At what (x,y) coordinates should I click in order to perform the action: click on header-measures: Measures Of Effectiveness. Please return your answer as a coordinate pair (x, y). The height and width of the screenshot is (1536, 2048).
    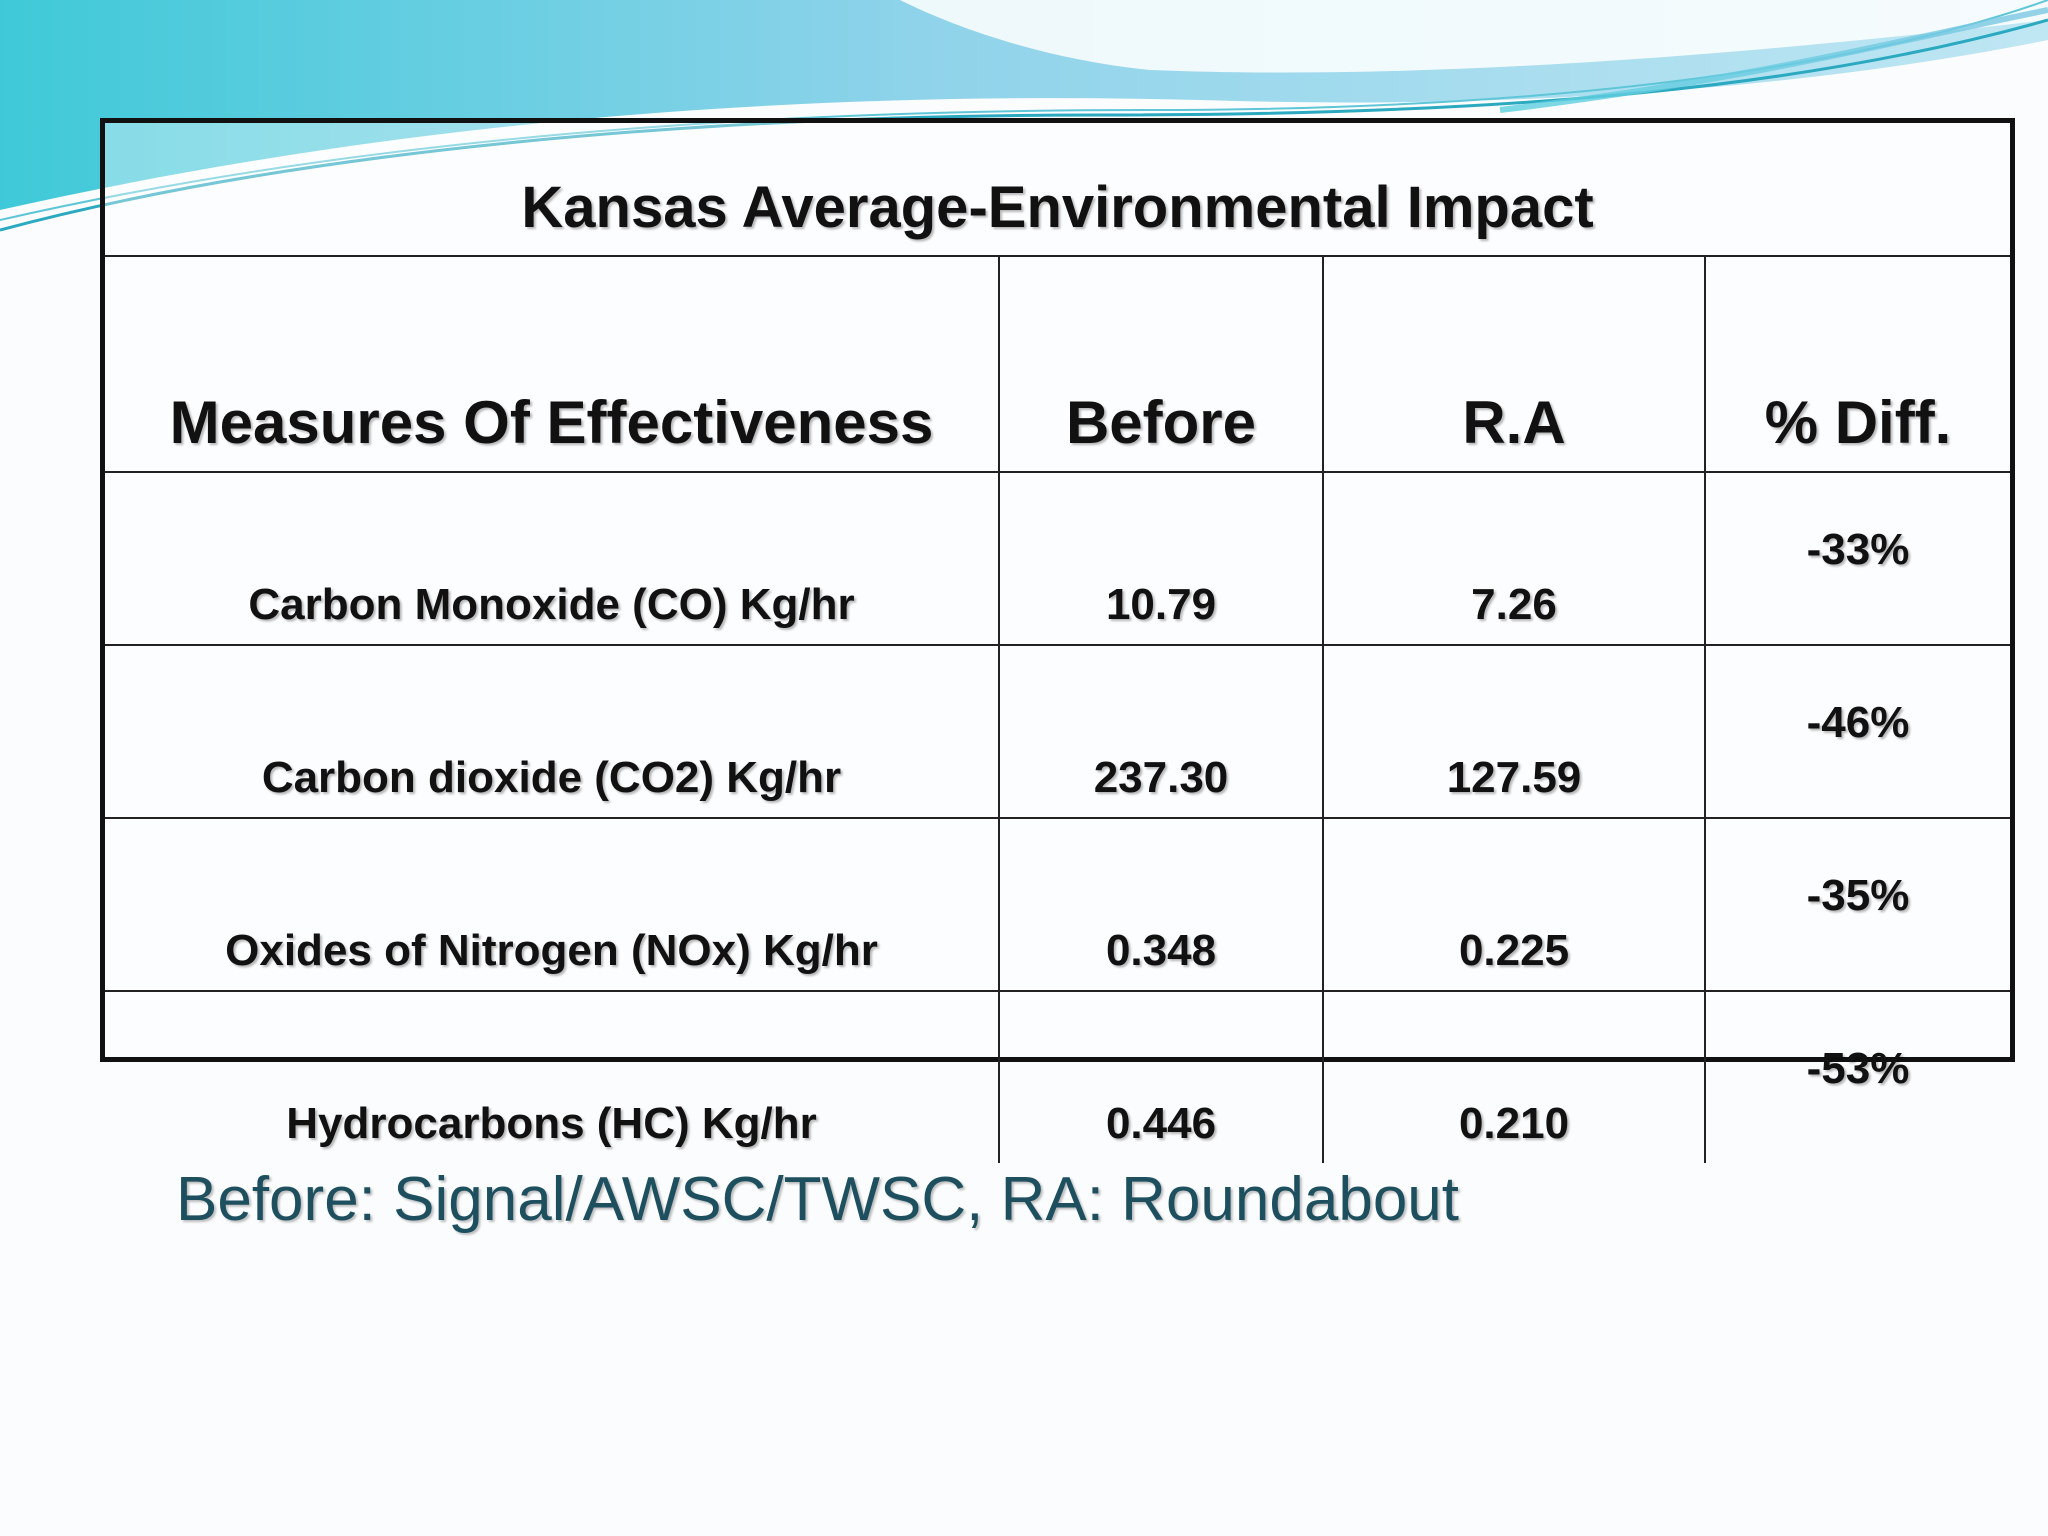
    Looking at the image, I should click on (552, 364).